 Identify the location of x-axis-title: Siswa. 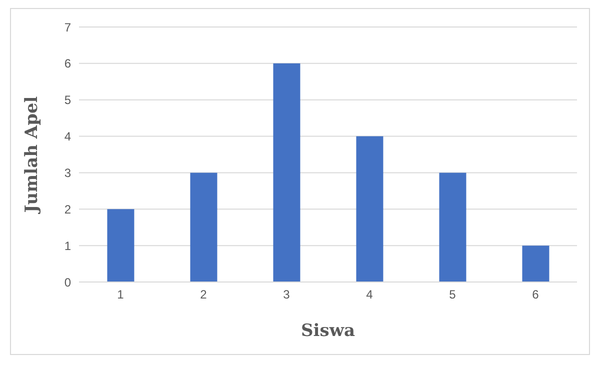
(328, 331).